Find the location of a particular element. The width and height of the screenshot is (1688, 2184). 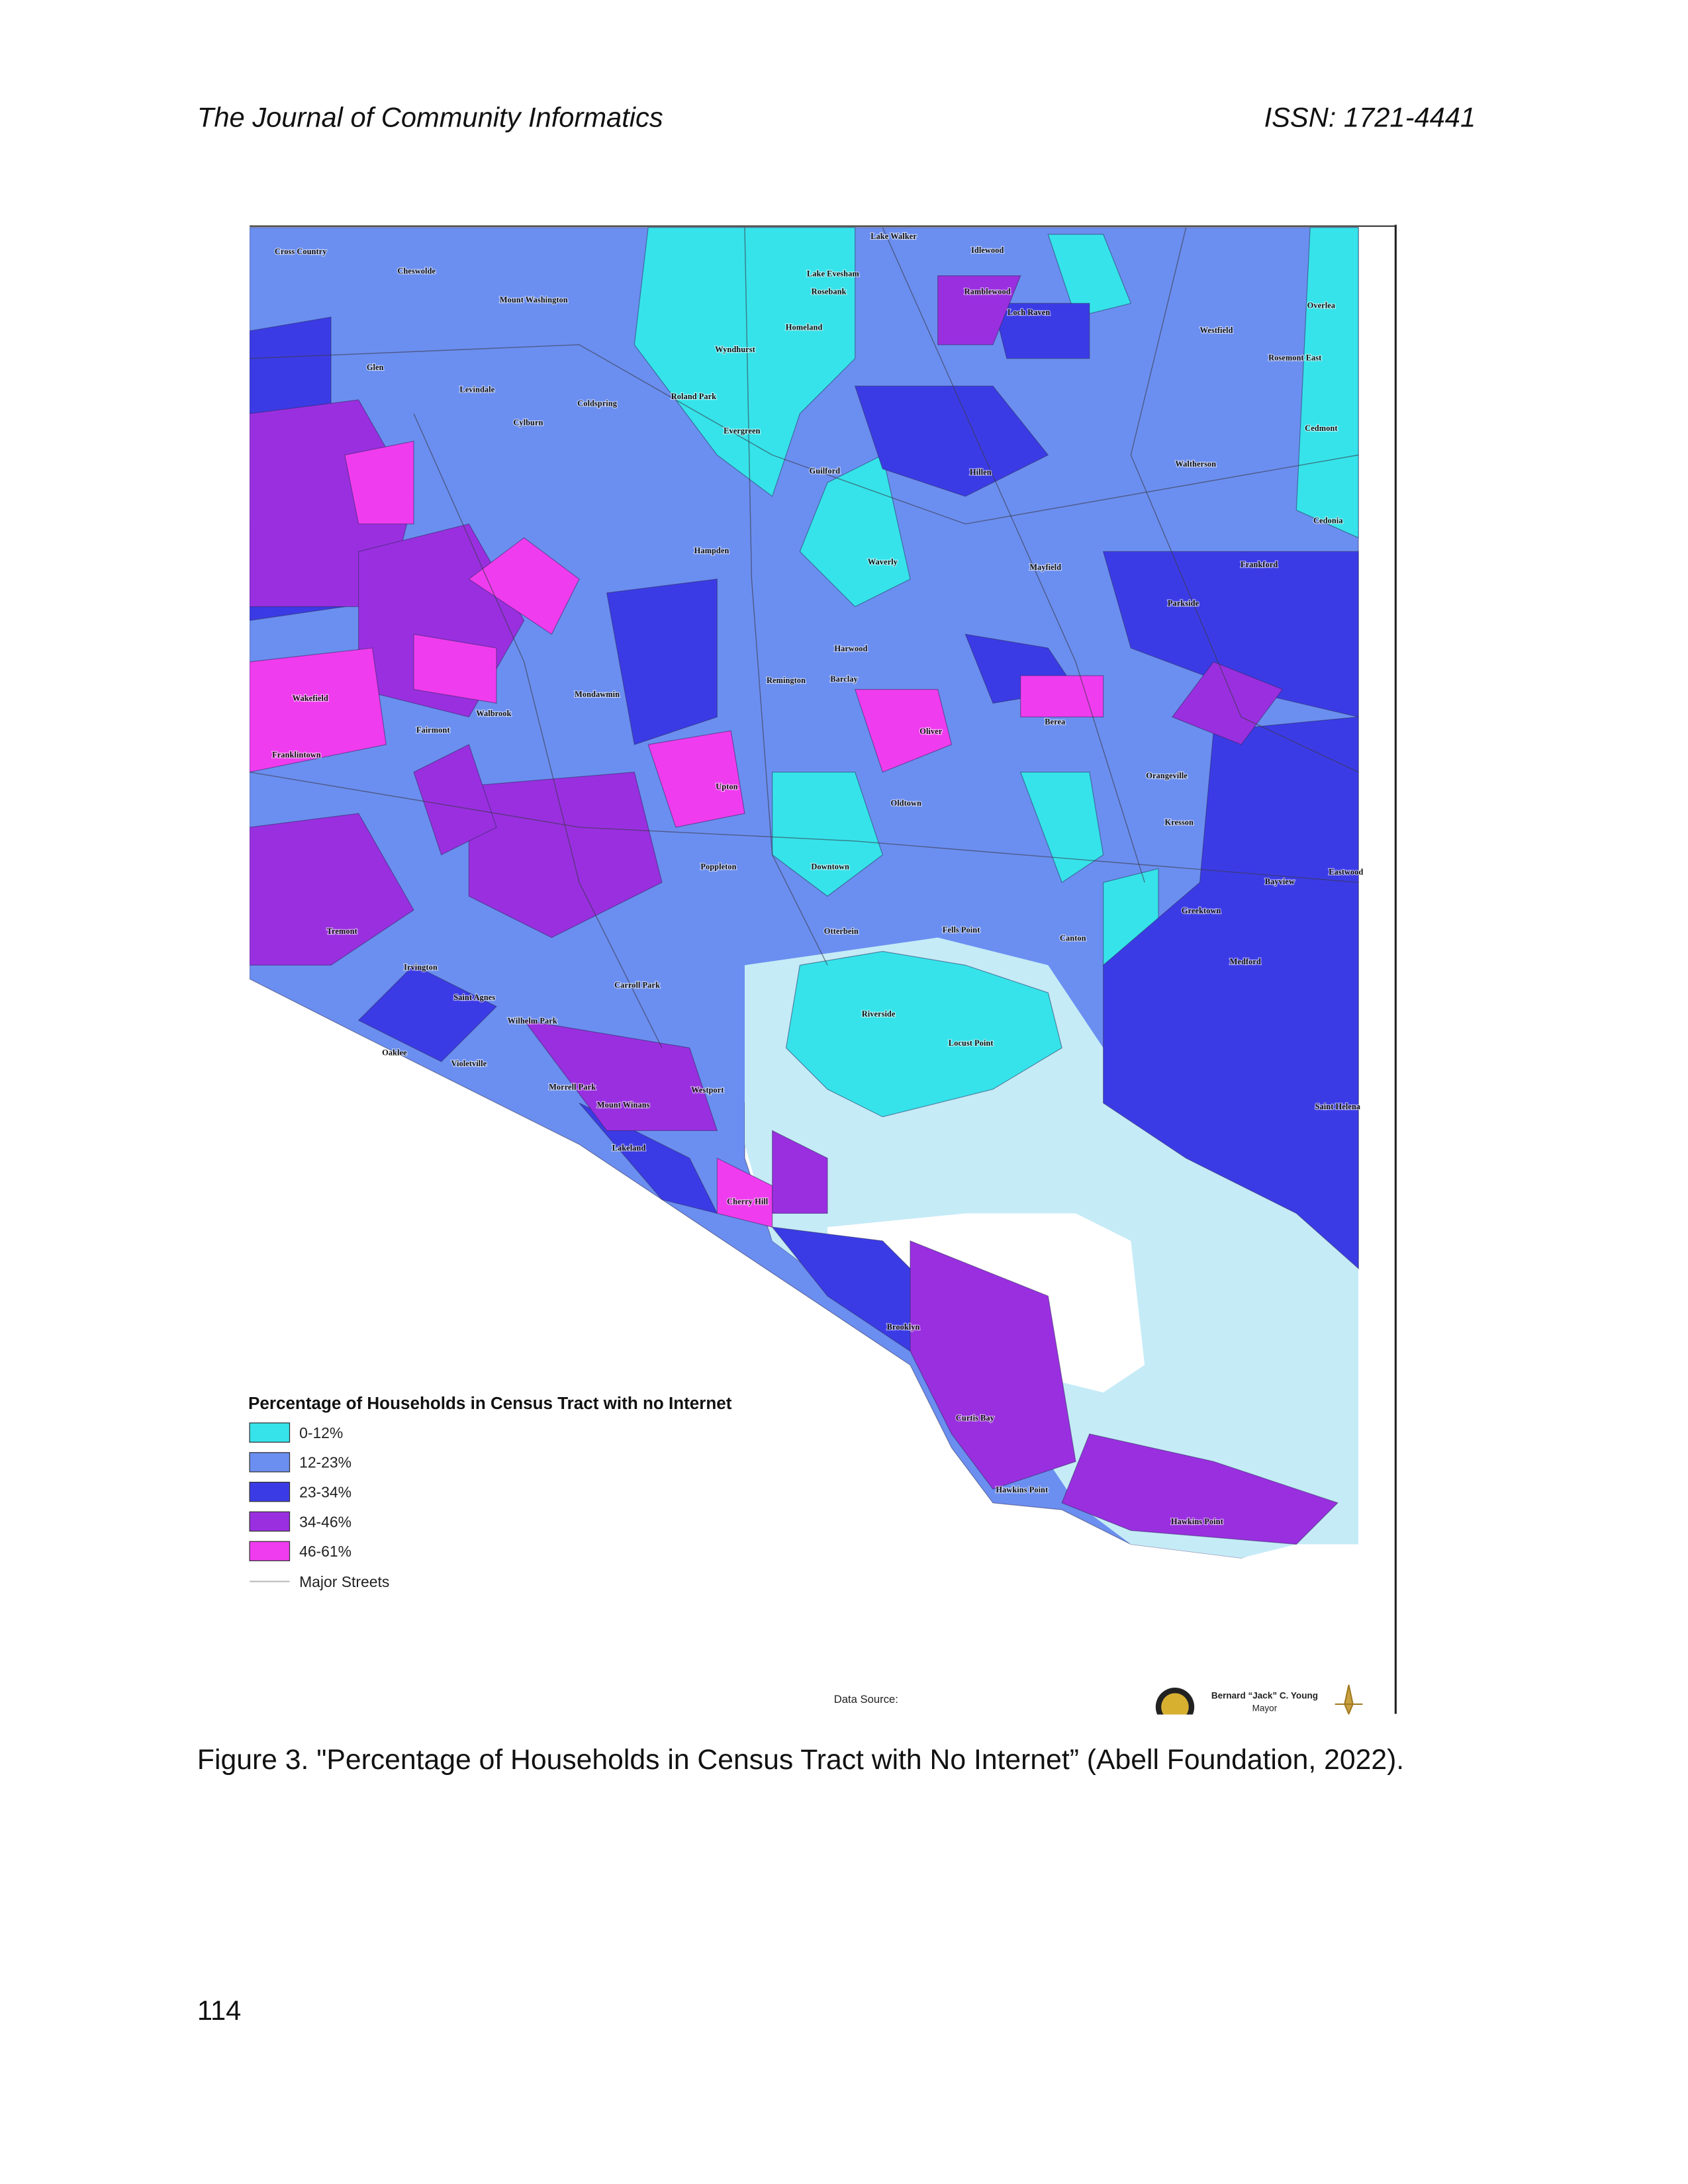

page-number: 114 is located at coordinates (219, 2011).